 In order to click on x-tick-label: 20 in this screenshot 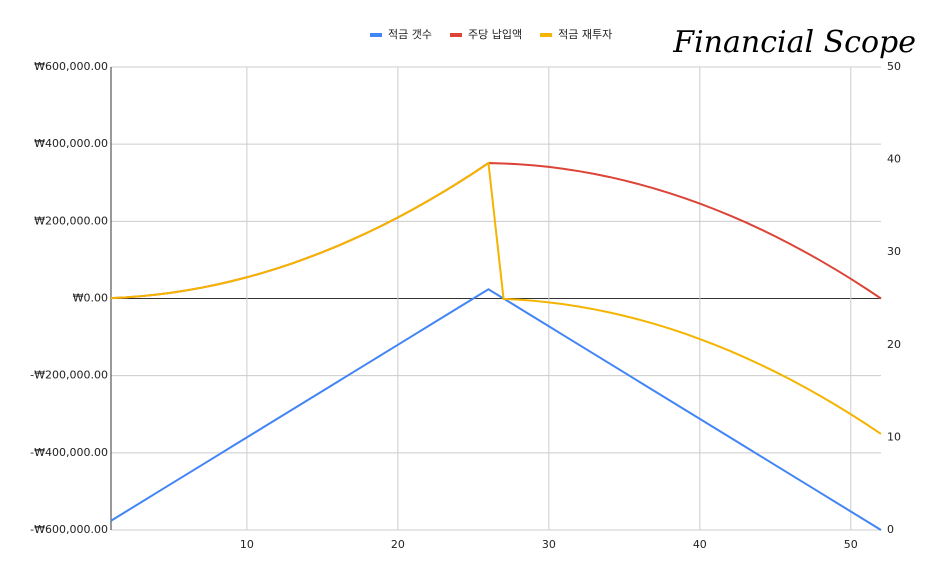, I will do `click(398, 544)`.